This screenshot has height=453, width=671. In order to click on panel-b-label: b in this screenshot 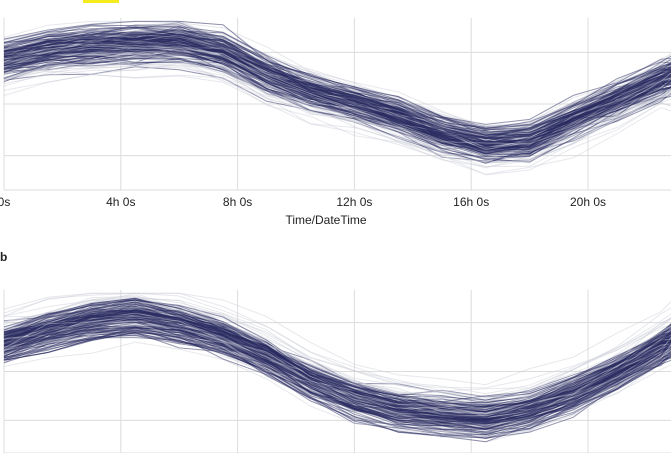, I will do `click(4, 257)`.